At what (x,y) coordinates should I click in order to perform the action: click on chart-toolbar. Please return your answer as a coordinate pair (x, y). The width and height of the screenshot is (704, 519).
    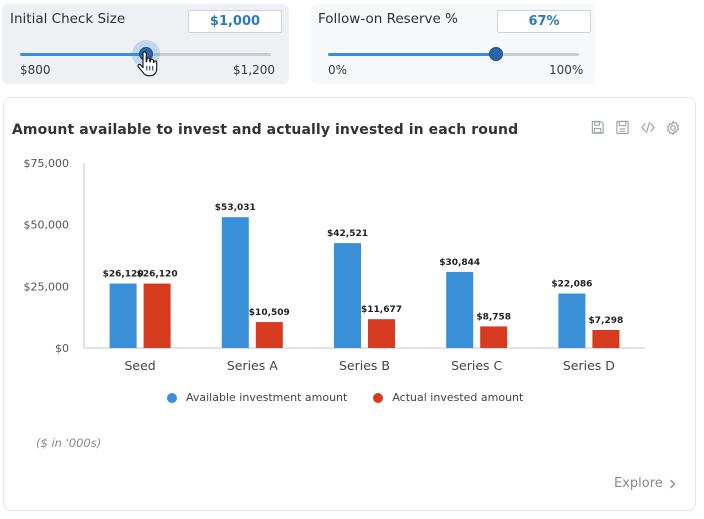
    Looking at the image, I should click on (635, 127).